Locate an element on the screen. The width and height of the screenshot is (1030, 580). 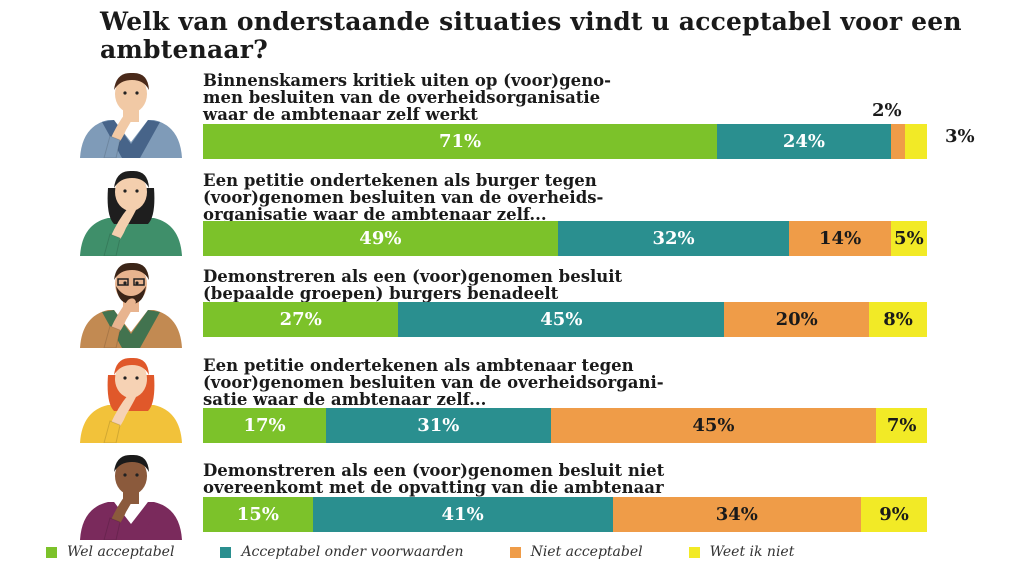
data-label: 9% is located at coordinates (894, 514).